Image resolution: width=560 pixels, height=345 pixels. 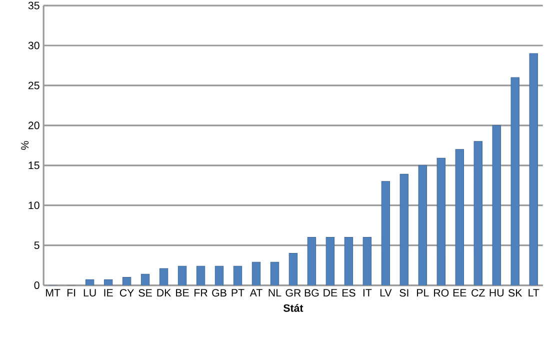 I want to click on y-tick-label: 0, so click(x=37, y=286).